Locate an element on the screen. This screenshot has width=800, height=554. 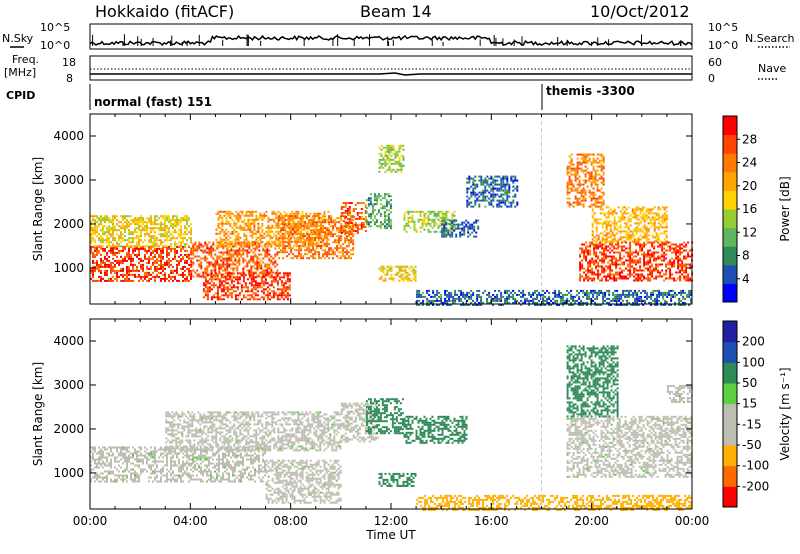
power-colorbar-tick-label: 4 is located at coordinates (746, 279).